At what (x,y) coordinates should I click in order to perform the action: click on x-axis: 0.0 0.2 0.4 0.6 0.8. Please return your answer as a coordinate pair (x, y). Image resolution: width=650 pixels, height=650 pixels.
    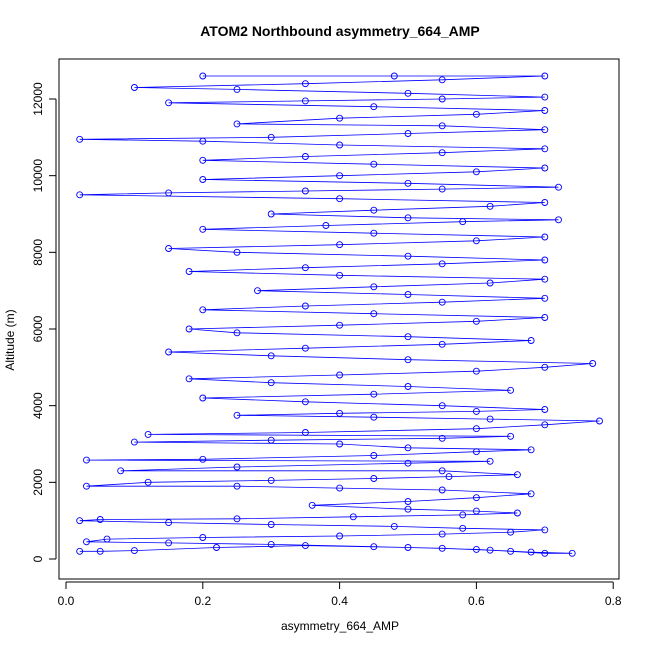
    Looking at the image, I should click on (340, 594).